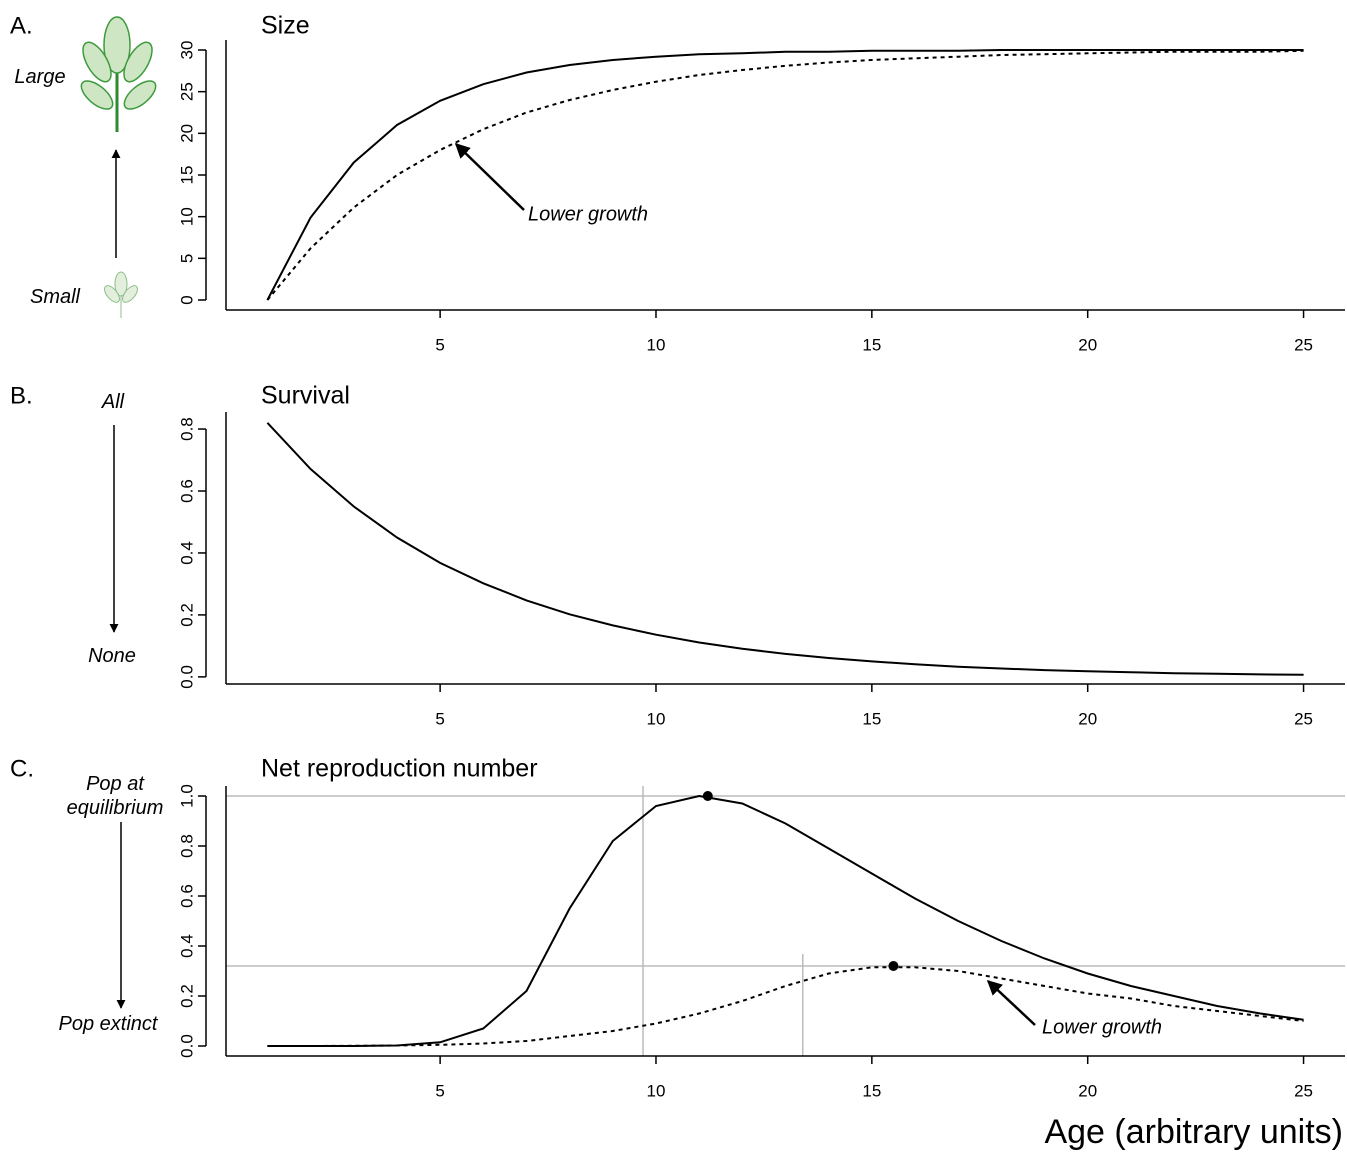 This screenshot has height=1152, width=1347. What do you see at coordinates (22, 768) in the screenshot?
I see `panel-letter: C.` at bounding box center [22, 768].